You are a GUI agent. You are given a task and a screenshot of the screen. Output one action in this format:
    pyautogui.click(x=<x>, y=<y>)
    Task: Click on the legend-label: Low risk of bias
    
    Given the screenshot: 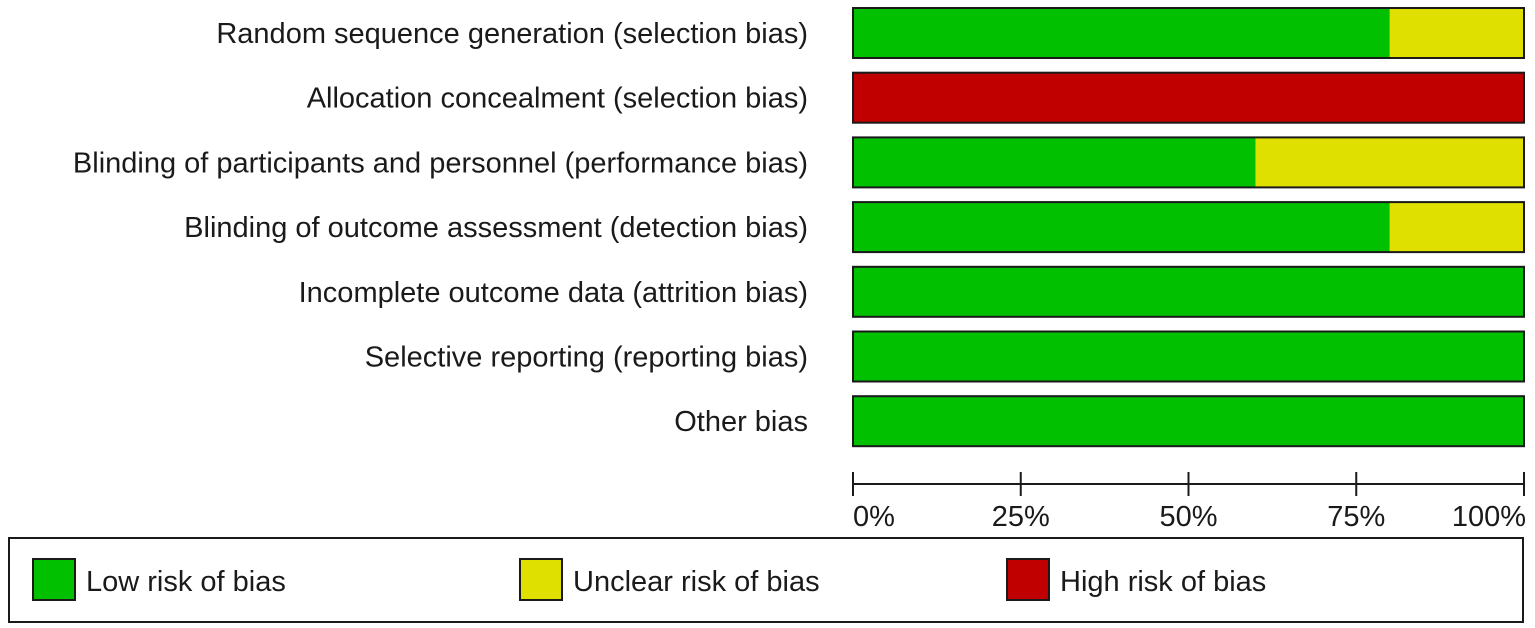 What is the action you would take?
    pyautogui.click(x=186, y=582)
    